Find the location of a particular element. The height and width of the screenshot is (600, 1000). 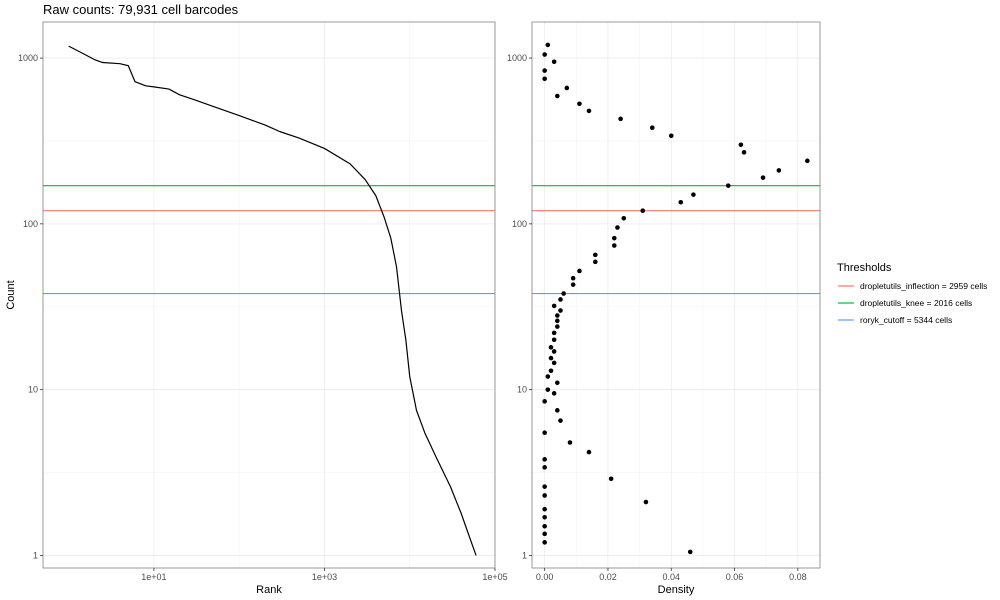

density-y-tick-label: 10 is located at coordinates (522, 390).